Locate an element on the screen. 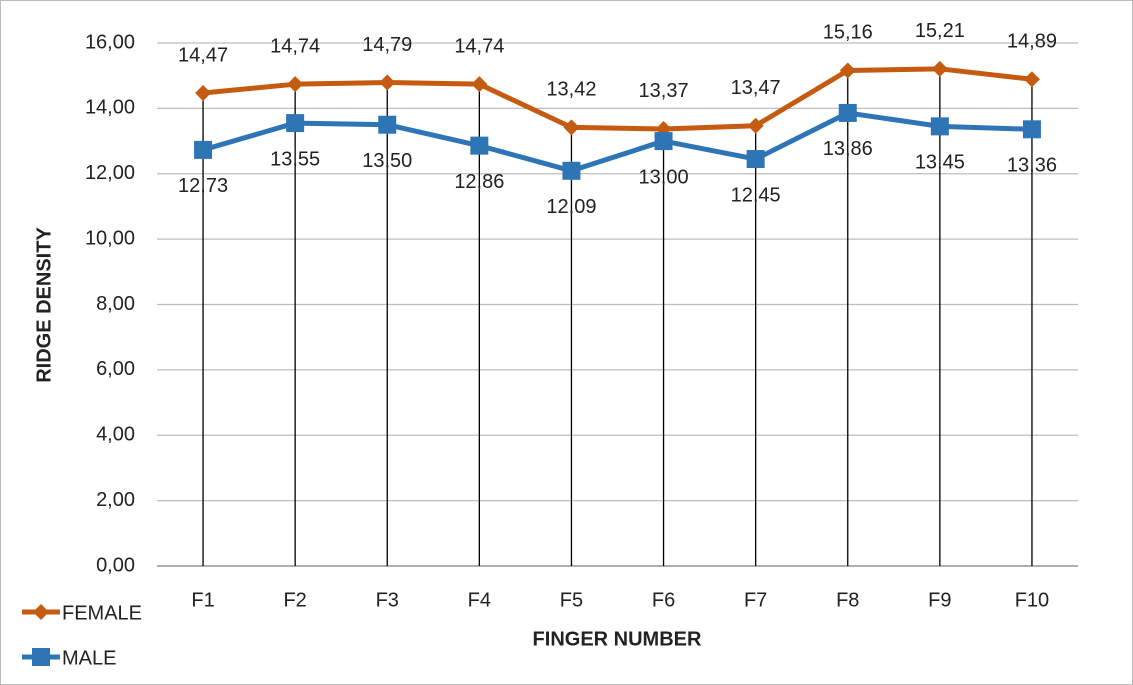  data-label: 13,45 is located at coordinates (940, 163).